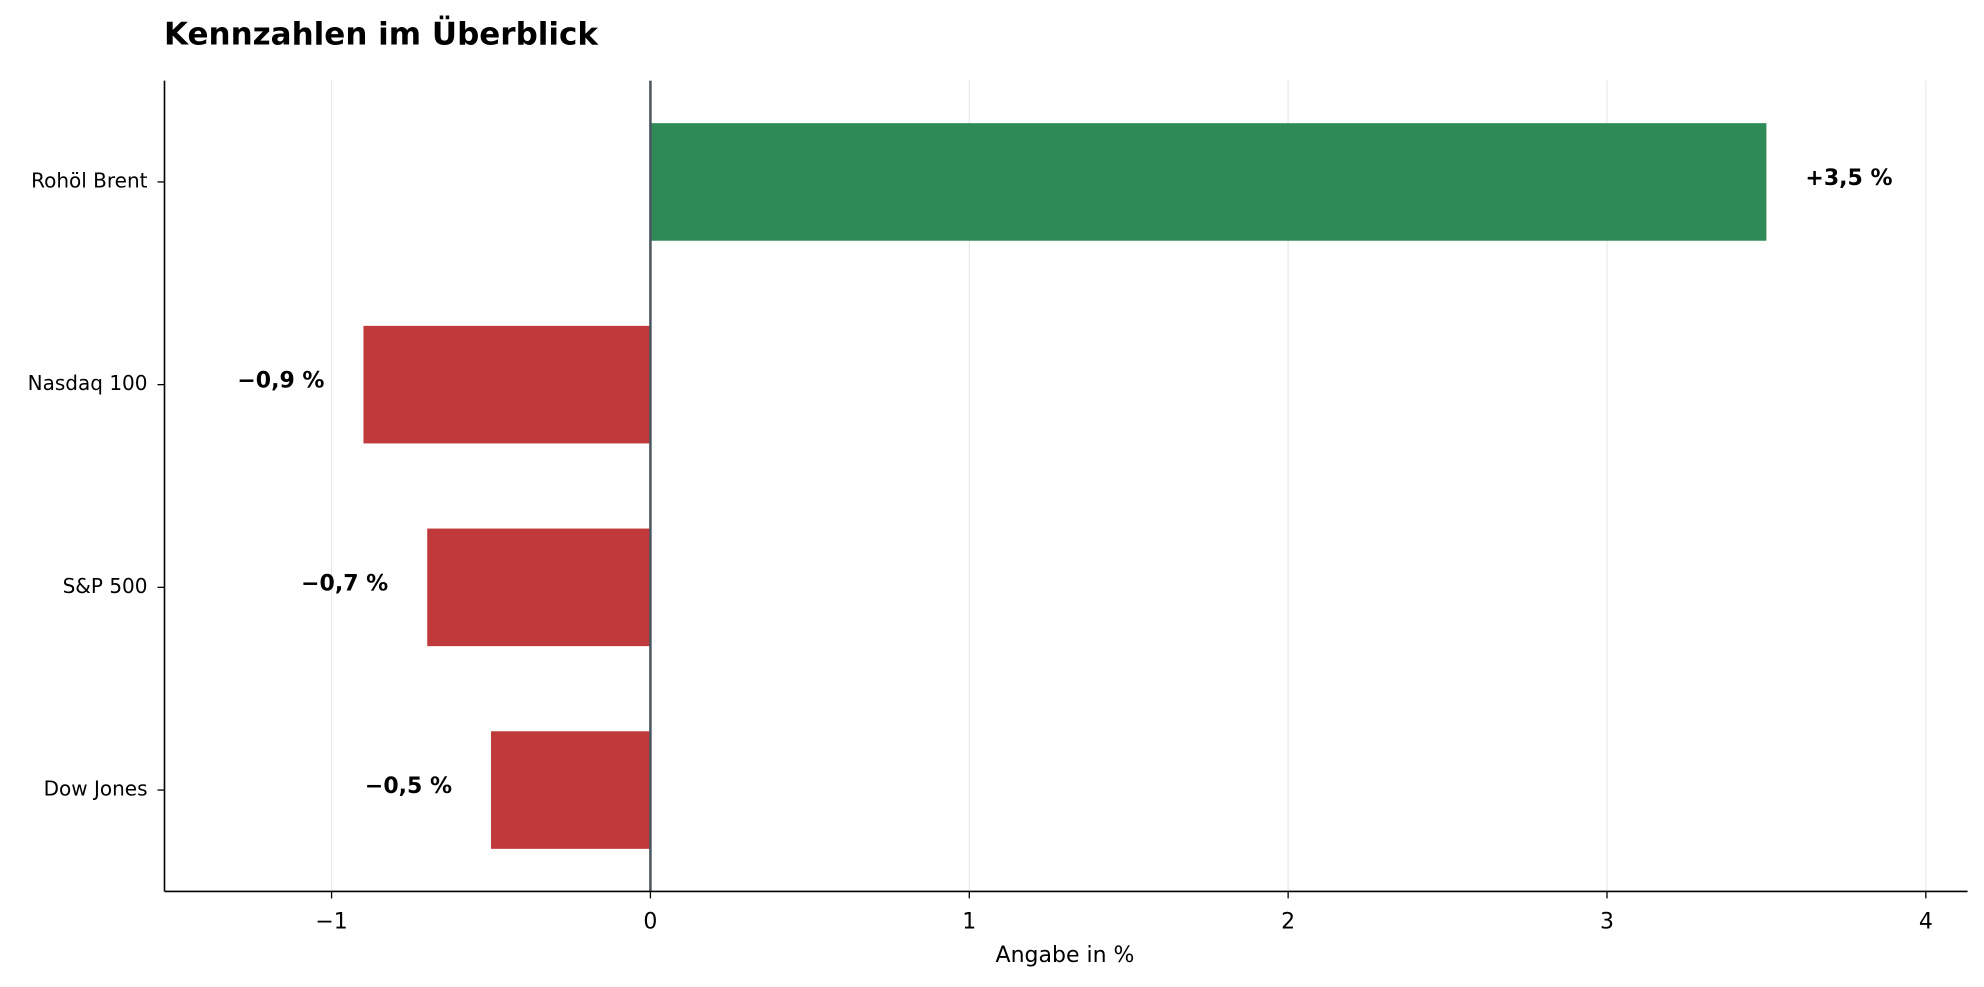  I want to click on x-tick-label: −1, so click(331, 921).